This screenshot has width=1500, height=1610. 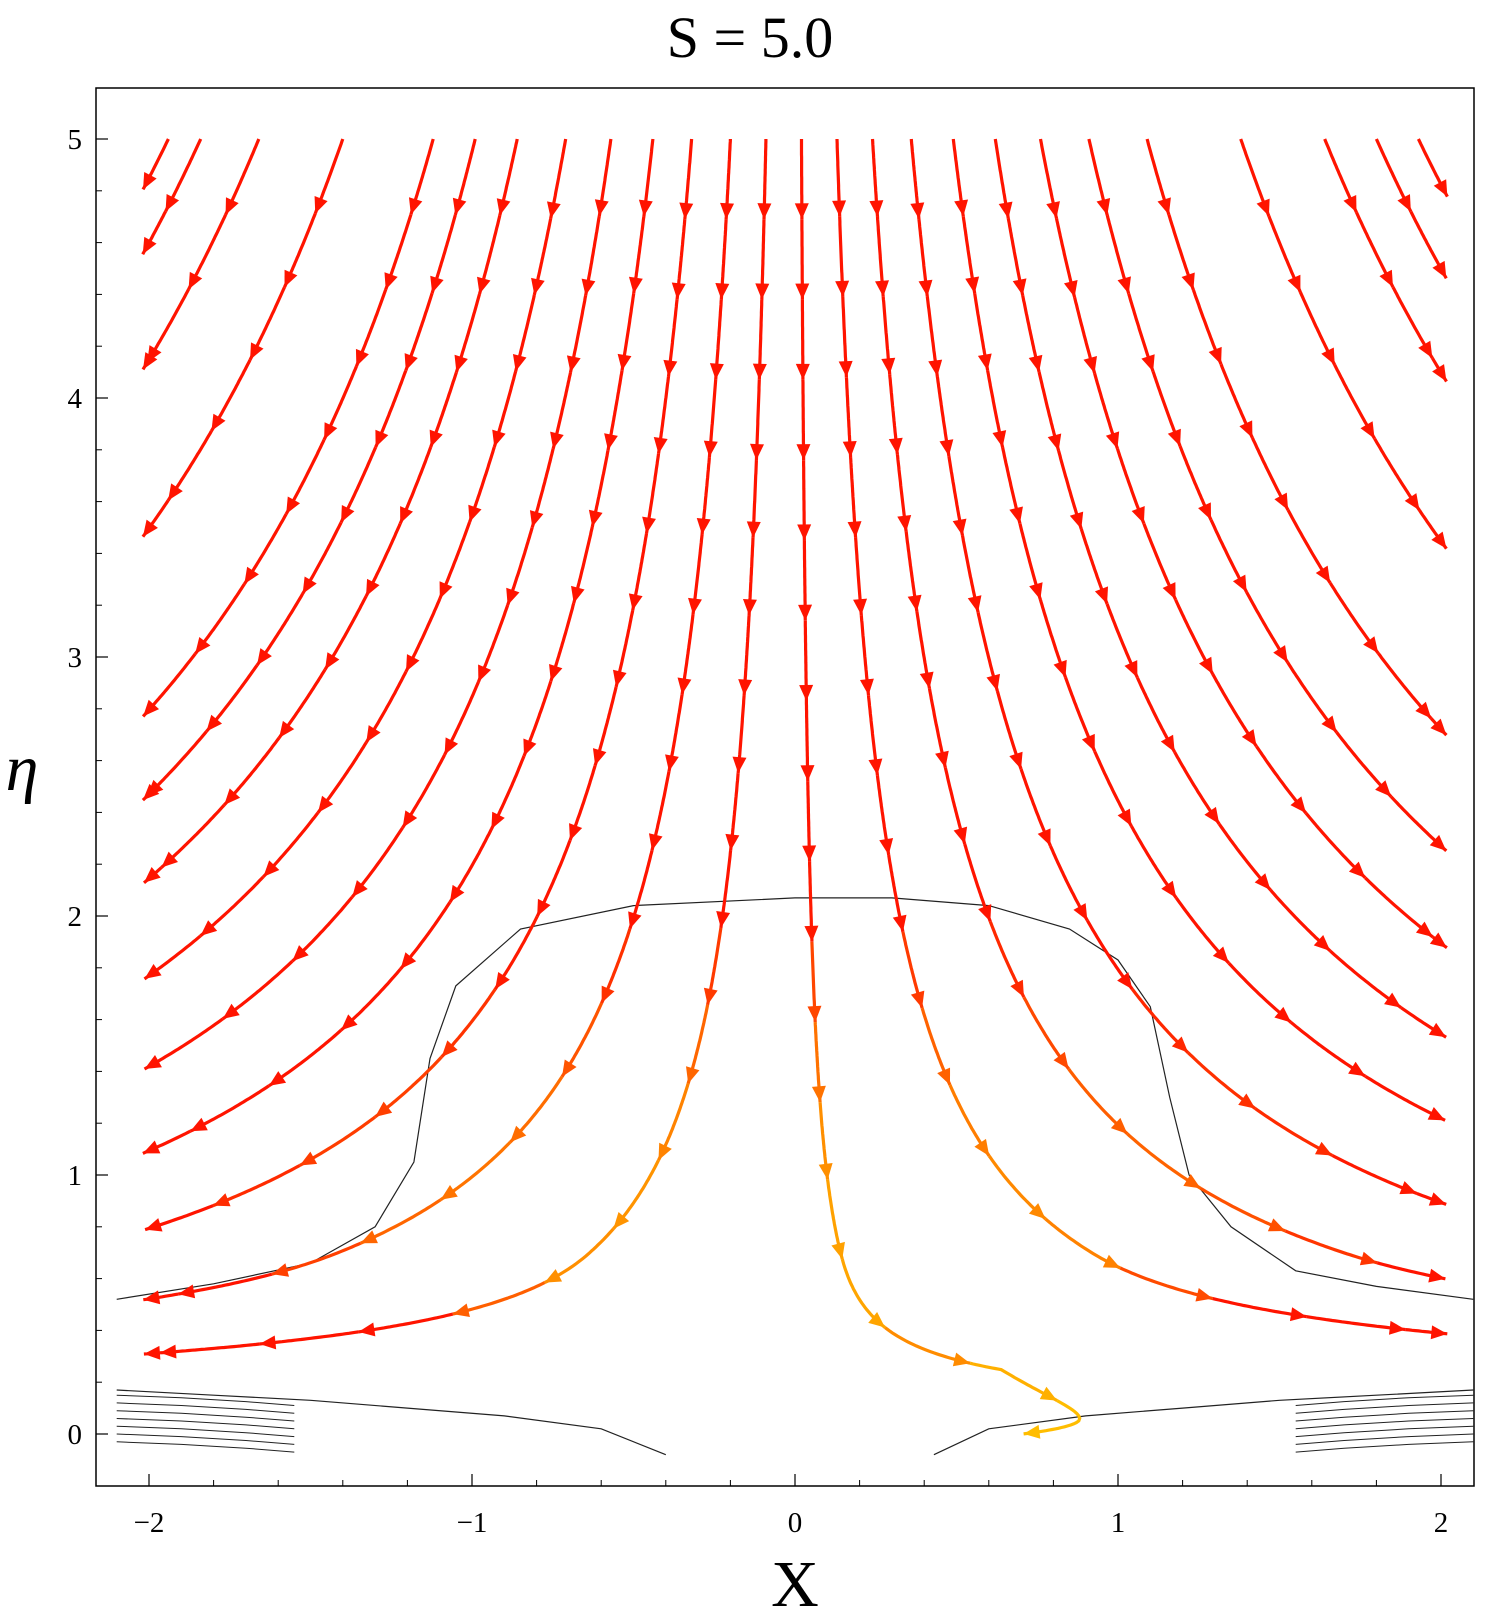 What do you see at coordinates (75, 1435) in the screenshot?
I see `y-tick-label: 0` at bounding box center [75, 1435].